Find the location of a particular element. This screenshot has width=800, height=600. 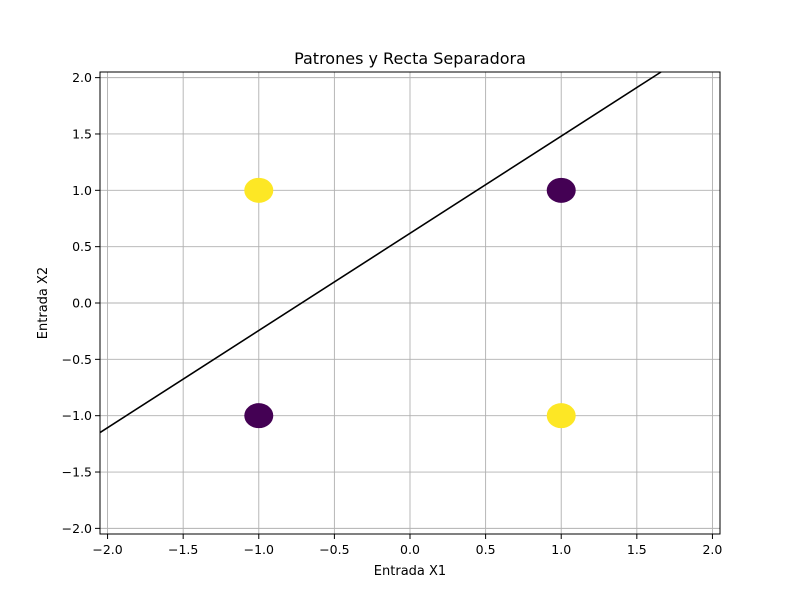

y-tick-label-4: 0.0 is located at coordinates (82, 303).